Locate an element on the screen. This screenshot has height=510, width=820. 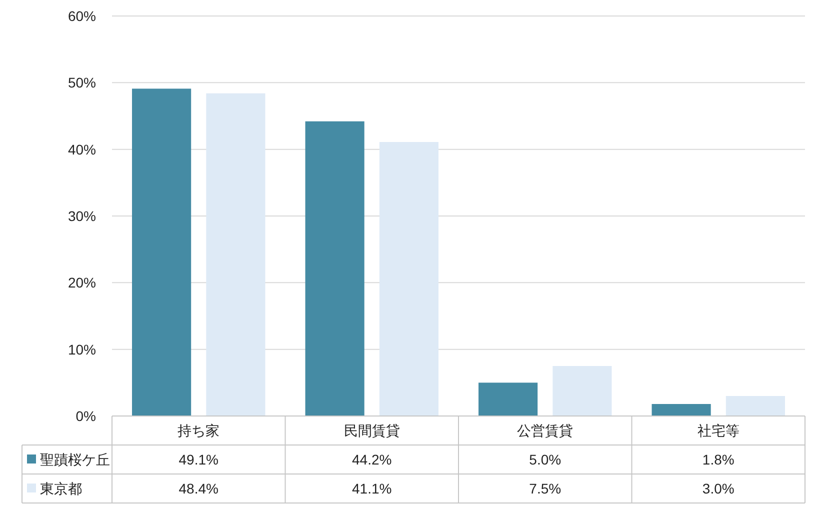
y-tick-label: 10% is located at coordinates (82, 349).